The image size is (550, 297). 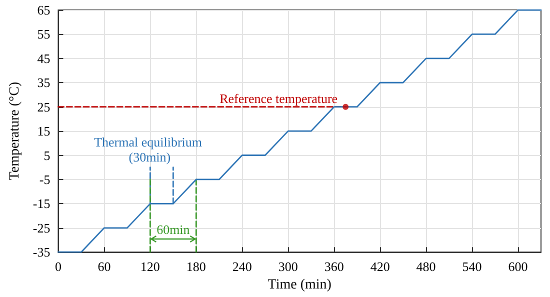 What do you see at coordinates (44, 179) in the screenshot?
I see `y-tick-label: -5` at bounding box center [44, 179].